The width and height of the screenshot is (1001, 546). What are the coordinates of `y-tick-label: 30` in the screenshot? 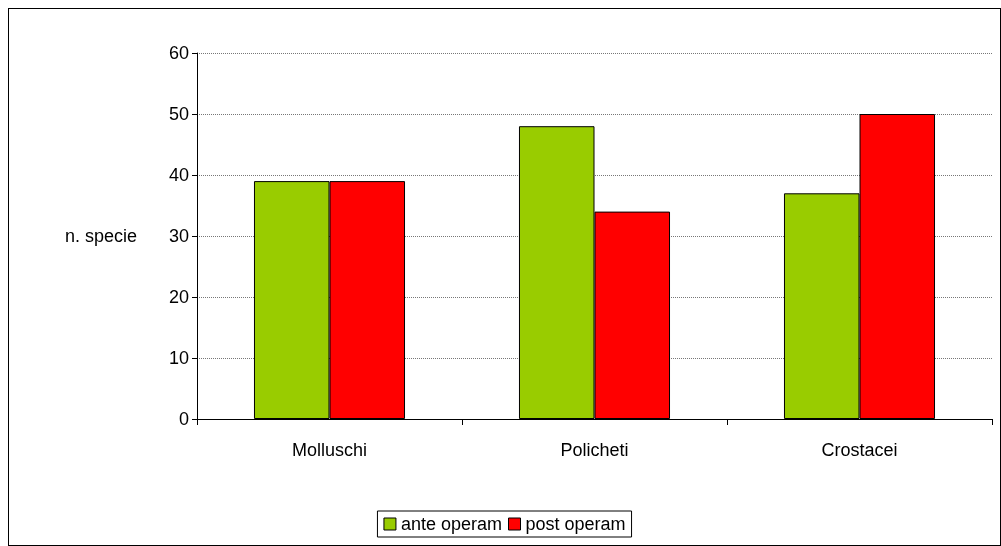 It's located at (178, 236).